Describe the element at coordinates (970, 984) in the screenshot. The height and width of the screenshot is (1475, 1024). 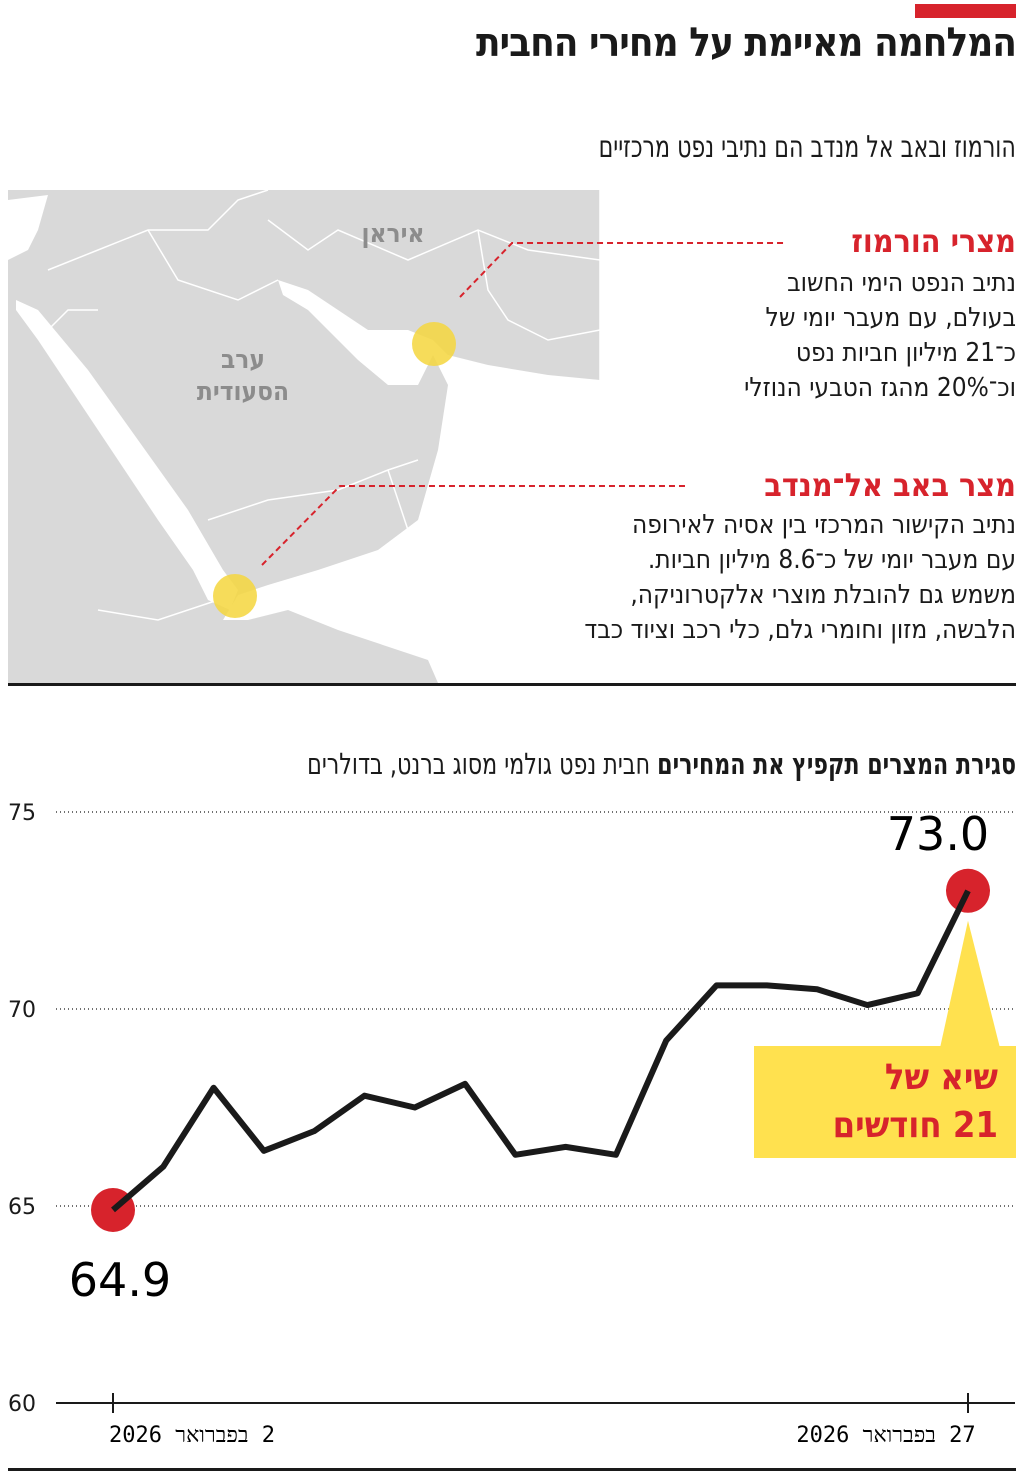
I see `annotation-pointer` at that location.